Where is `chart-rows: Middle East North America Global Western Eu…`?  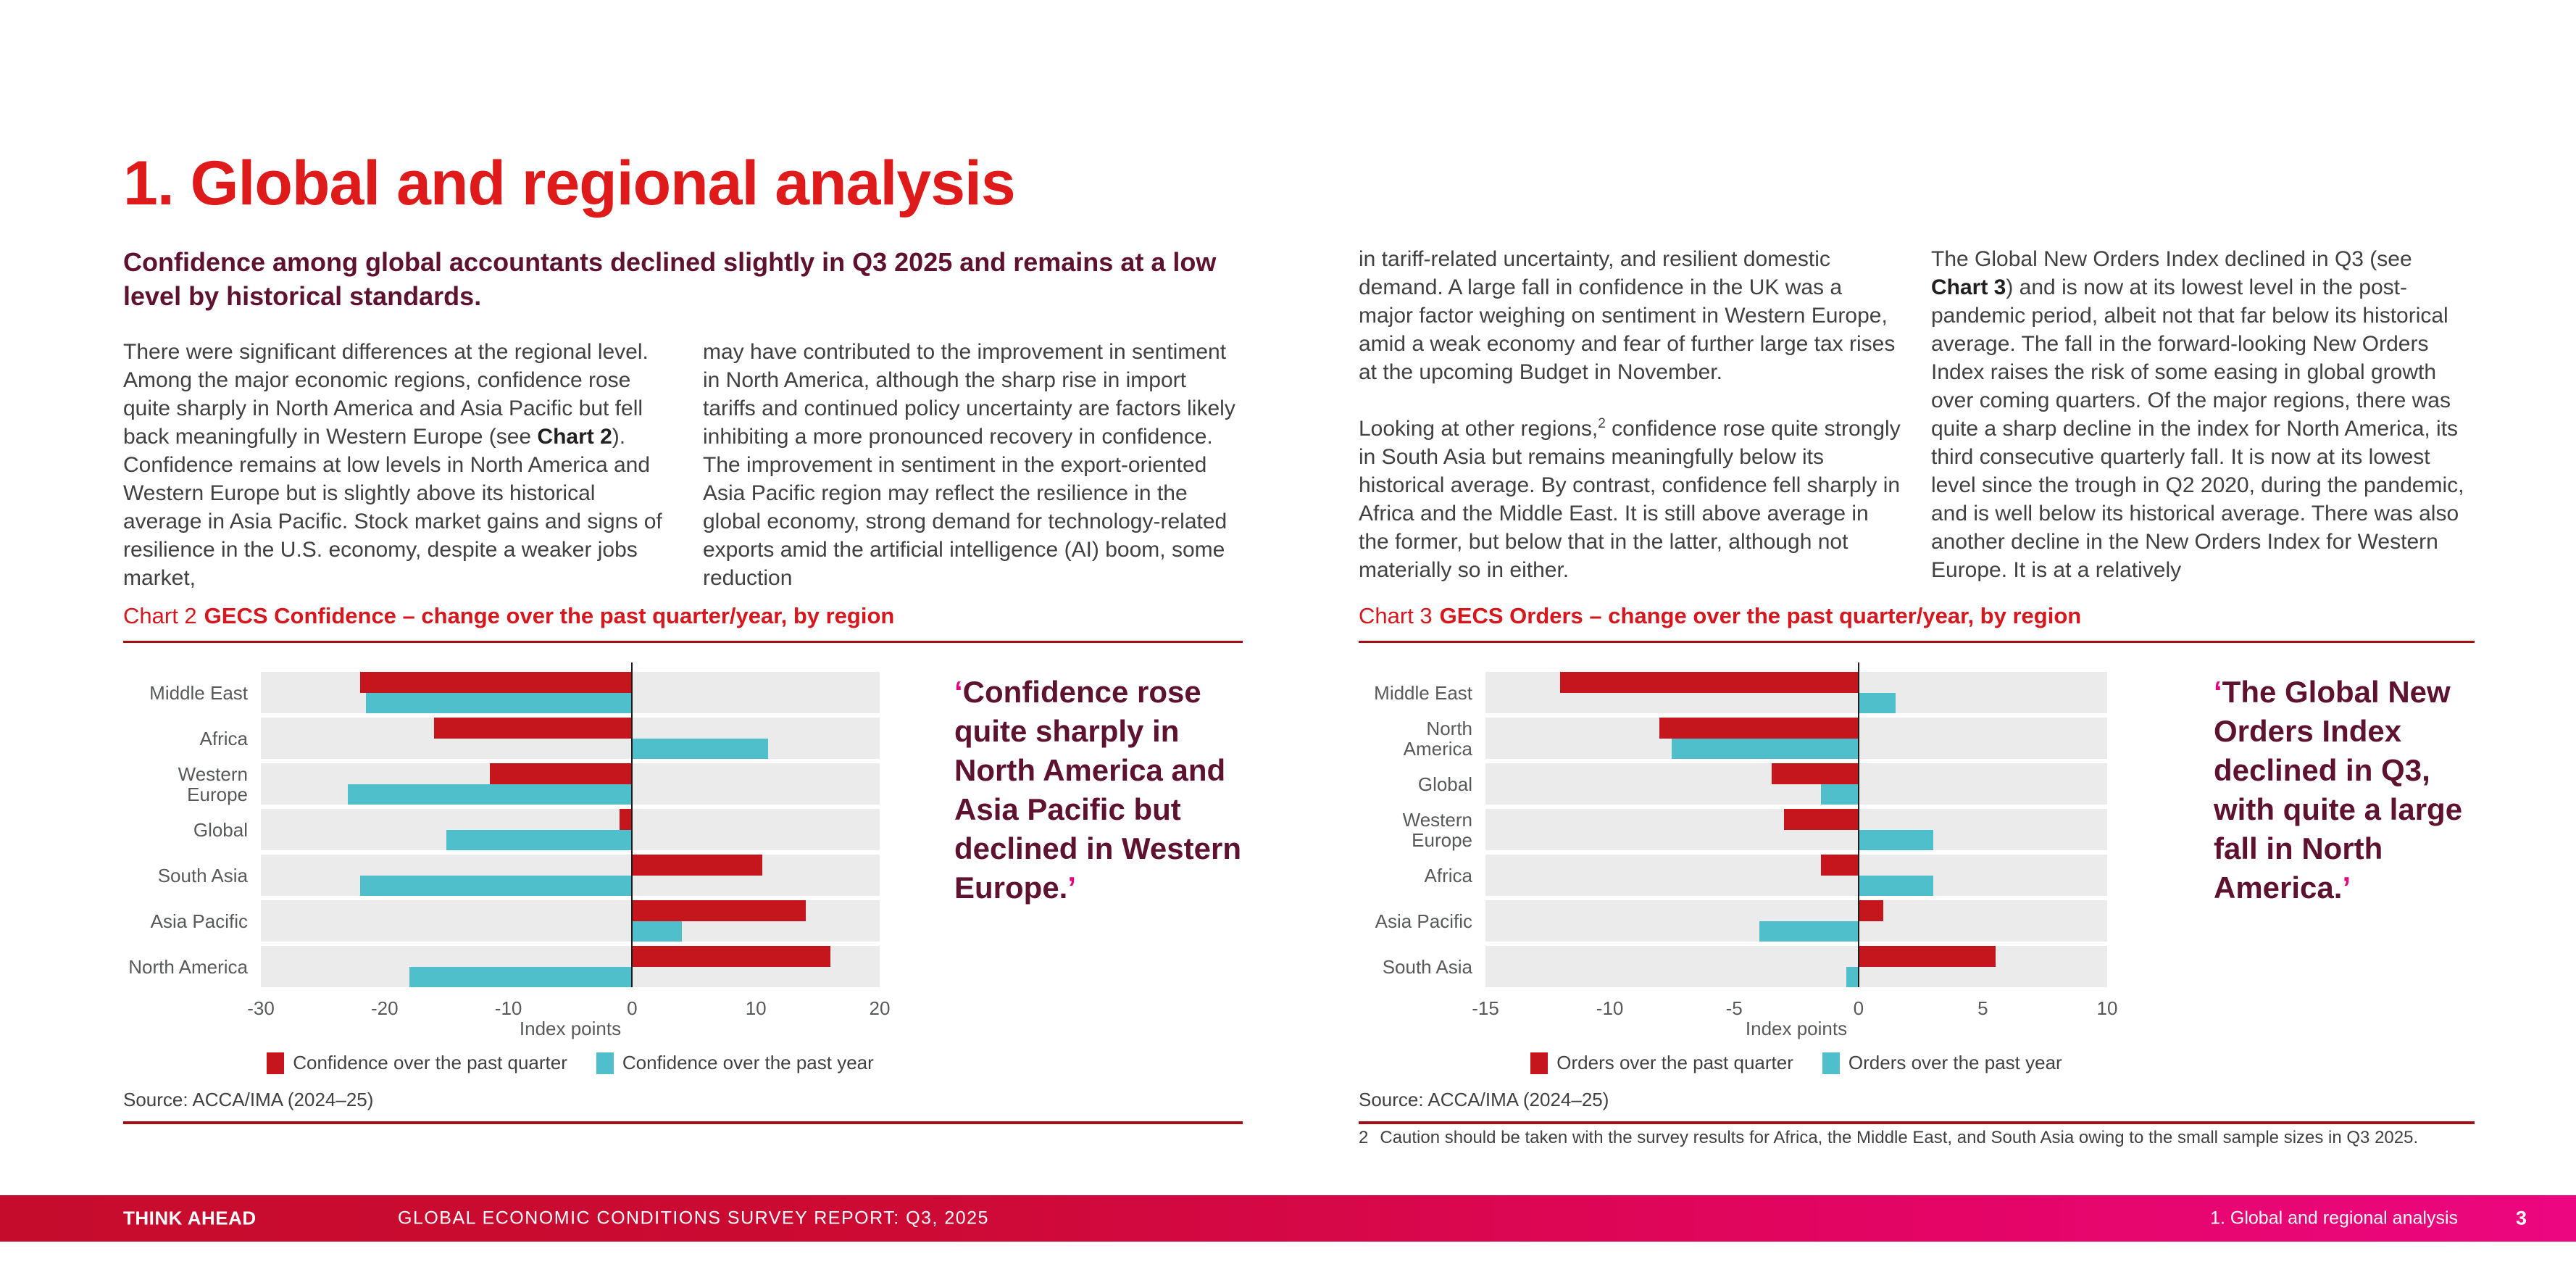
chart-rows: Middle East North America Global Western Eu… is located at coordinates (1733, 824).